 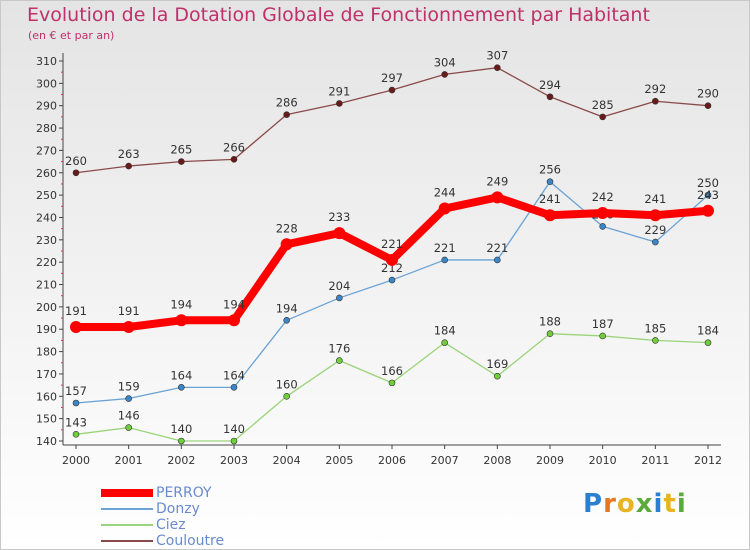 I want to click on x-tick-label: 2003, so click(x=234, y=460).